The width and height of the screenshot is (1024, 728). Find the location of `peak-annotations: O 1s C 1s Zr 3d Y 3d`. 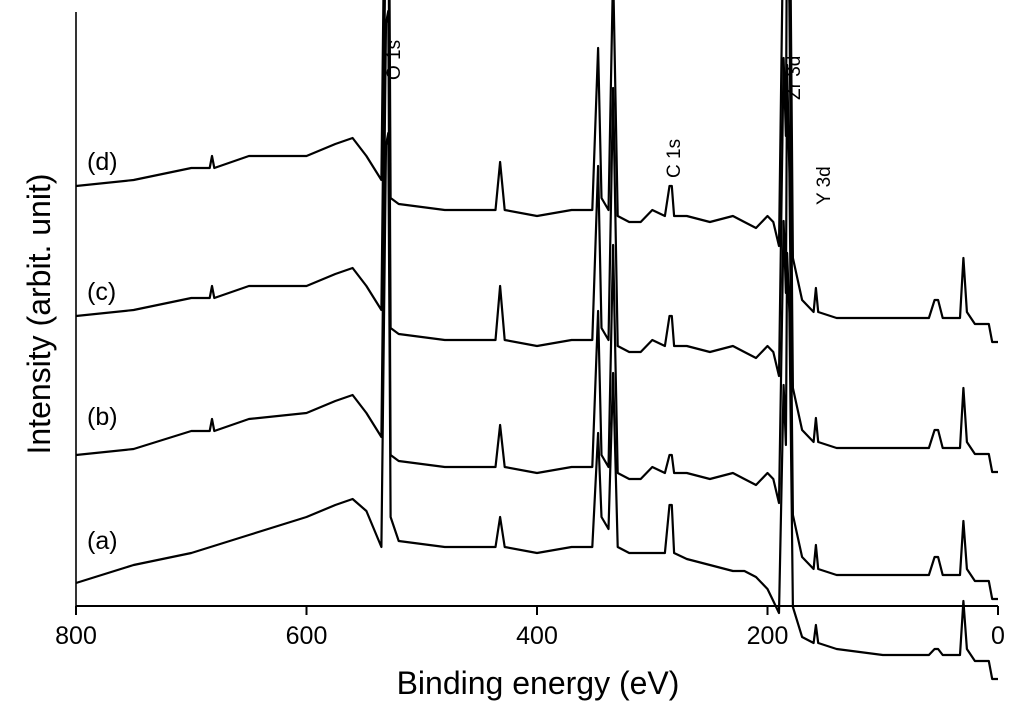

peak-annotations: O 1s C 1s Zr 3d Y 3d is located at coordinates (609, 122).